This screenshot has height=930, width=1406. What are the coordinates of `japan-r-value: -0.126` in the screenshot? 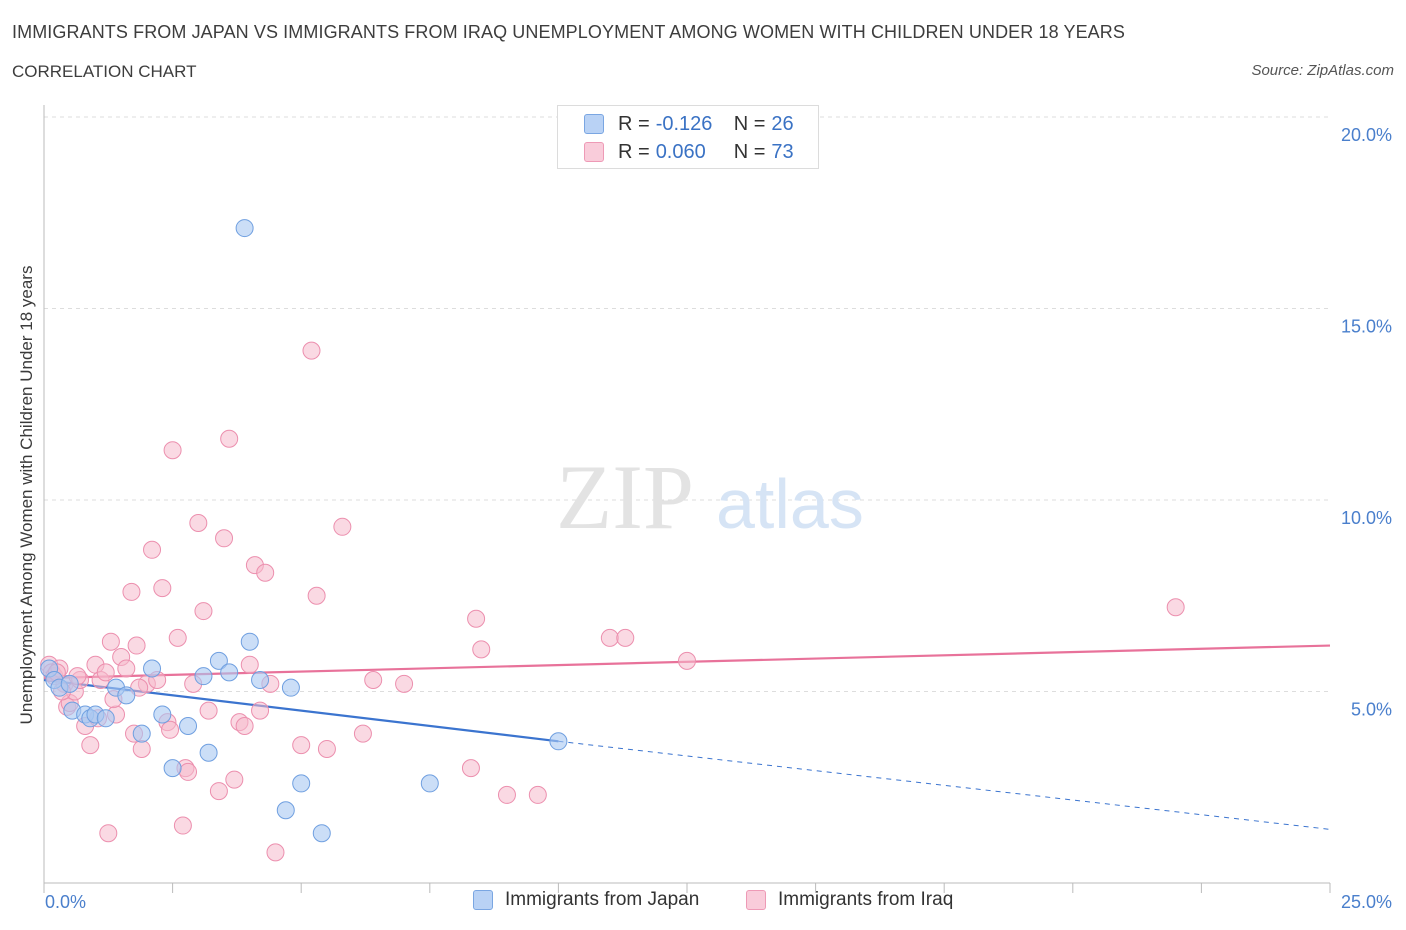 It's located at (684, 123).